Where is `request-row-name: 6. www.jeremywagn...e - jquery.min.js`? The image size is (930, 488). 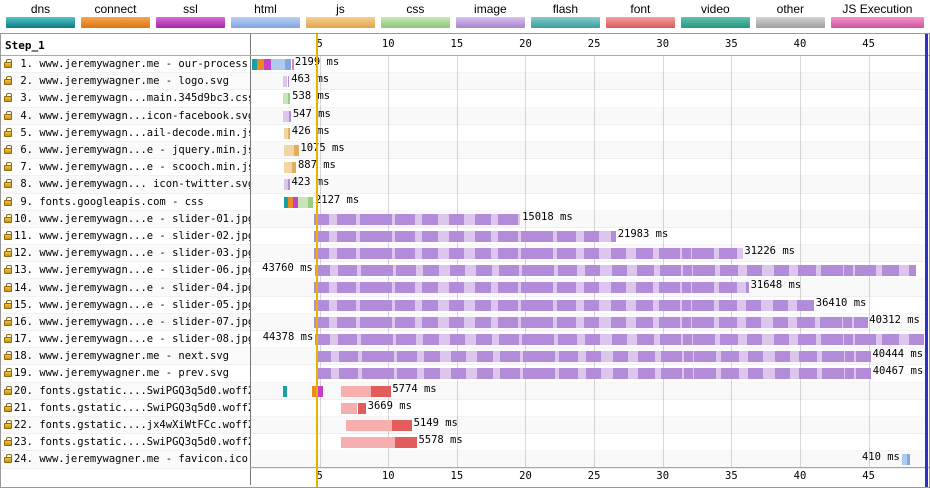
request-row-name: 6. www.jeremywagn...e - jquery.min.js is located at coordinates (125, 150).